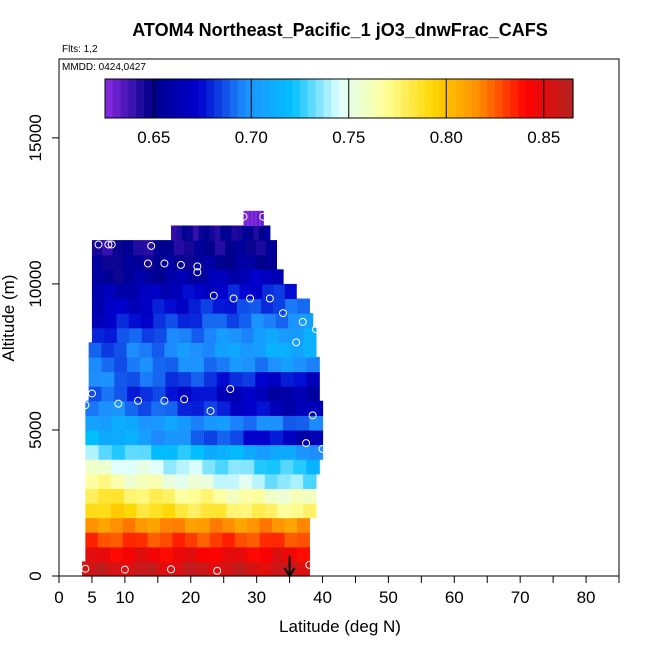 The image size is (650, 650). Describe the element at coordinates (348, 137) in the screenshot. I see `colorbar-tick-label: 0.75` at that location.